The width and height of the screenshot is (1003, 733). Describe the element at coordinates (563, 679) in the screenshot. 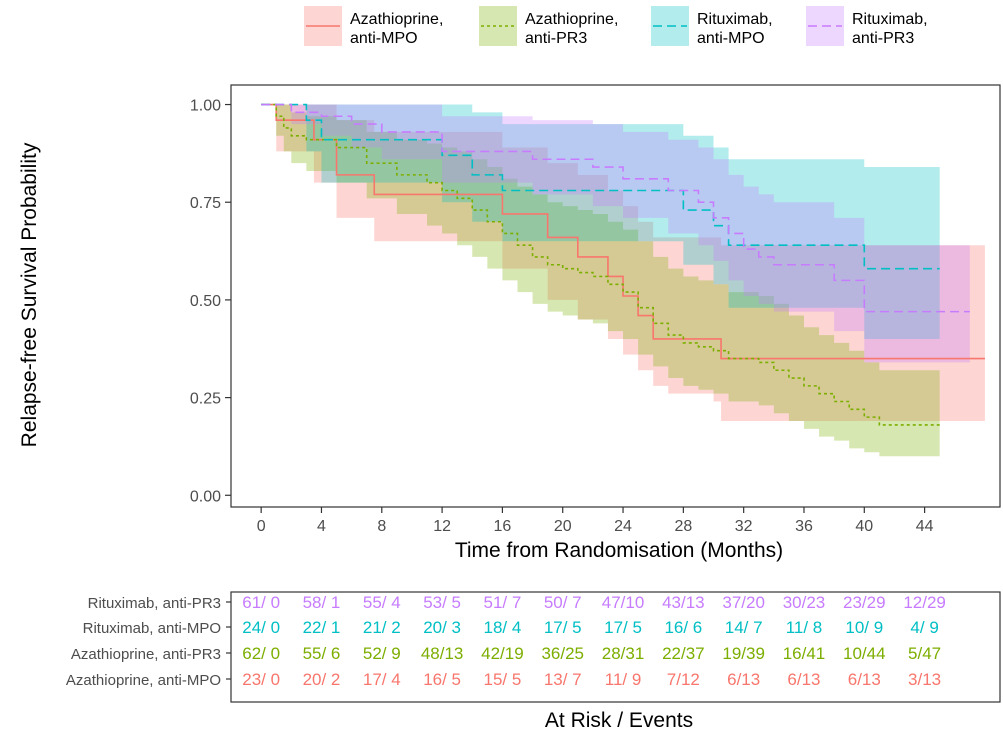

I see `risk-cell: 13/ 7` at that location.